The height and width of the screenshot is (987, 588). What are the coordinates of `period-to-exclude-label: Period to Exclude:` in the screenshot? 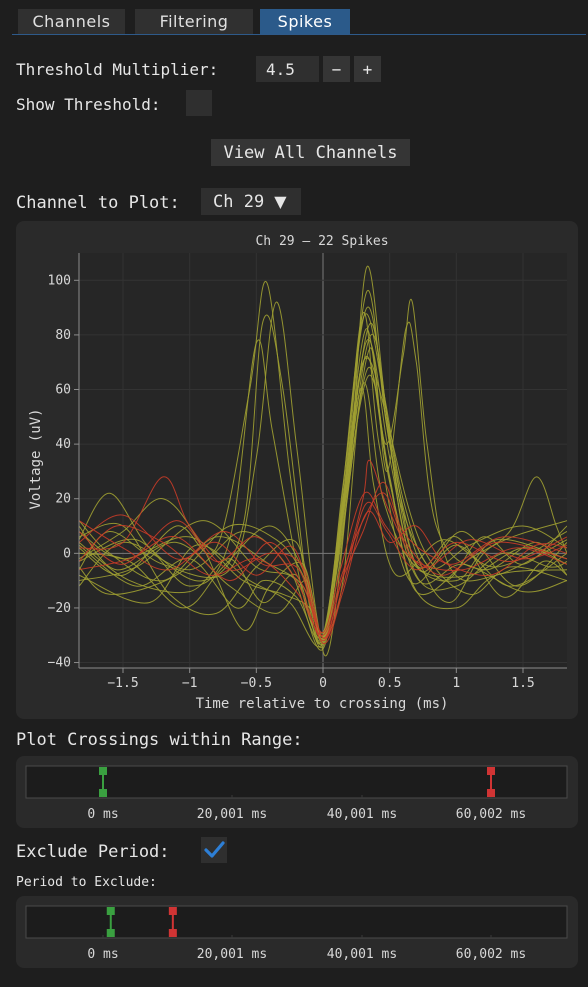 It's located at (86, 882).